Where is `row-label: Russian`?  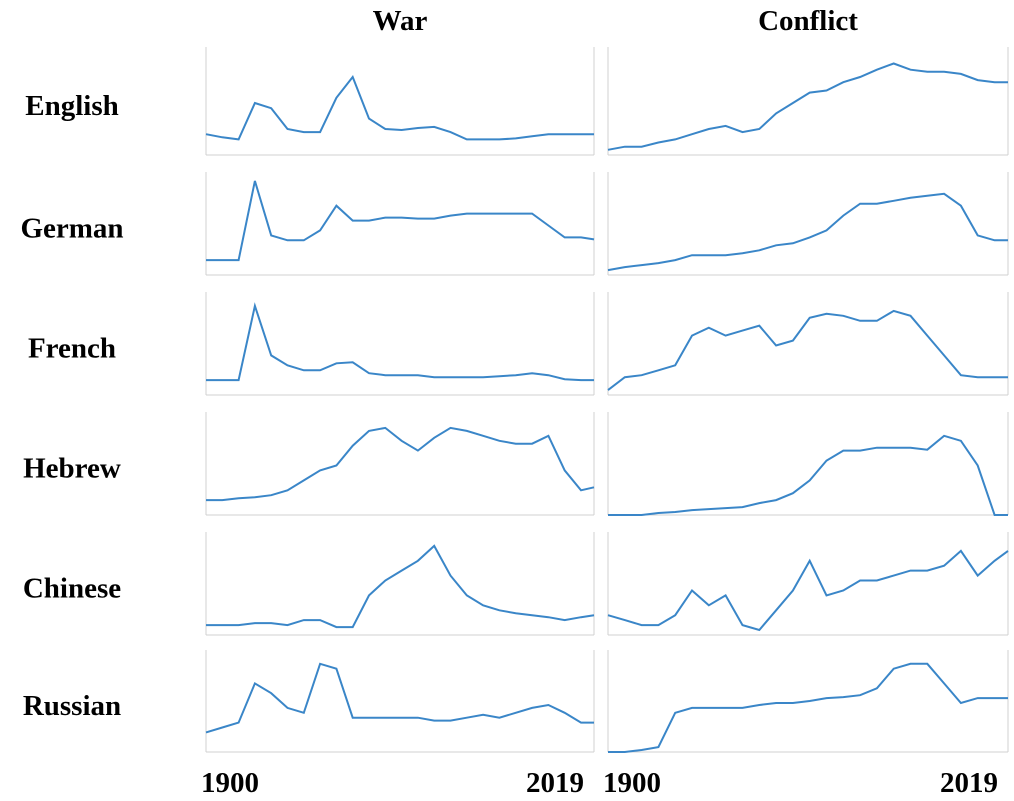
row-label: Russian is located at coordinates (72, 706).